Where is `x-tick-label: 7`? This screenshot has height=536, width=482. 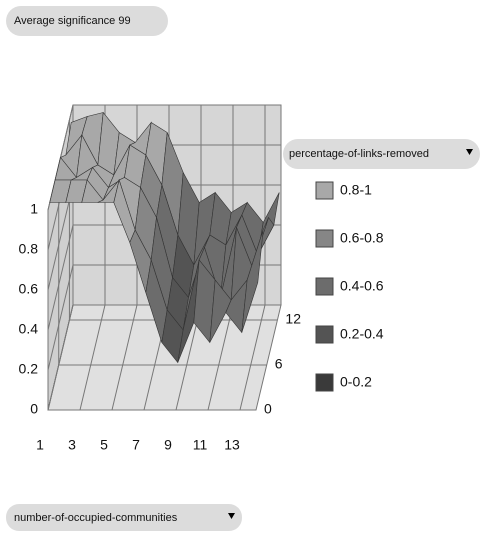 x-tick-label: 7 is located at coordinates (136, 445).